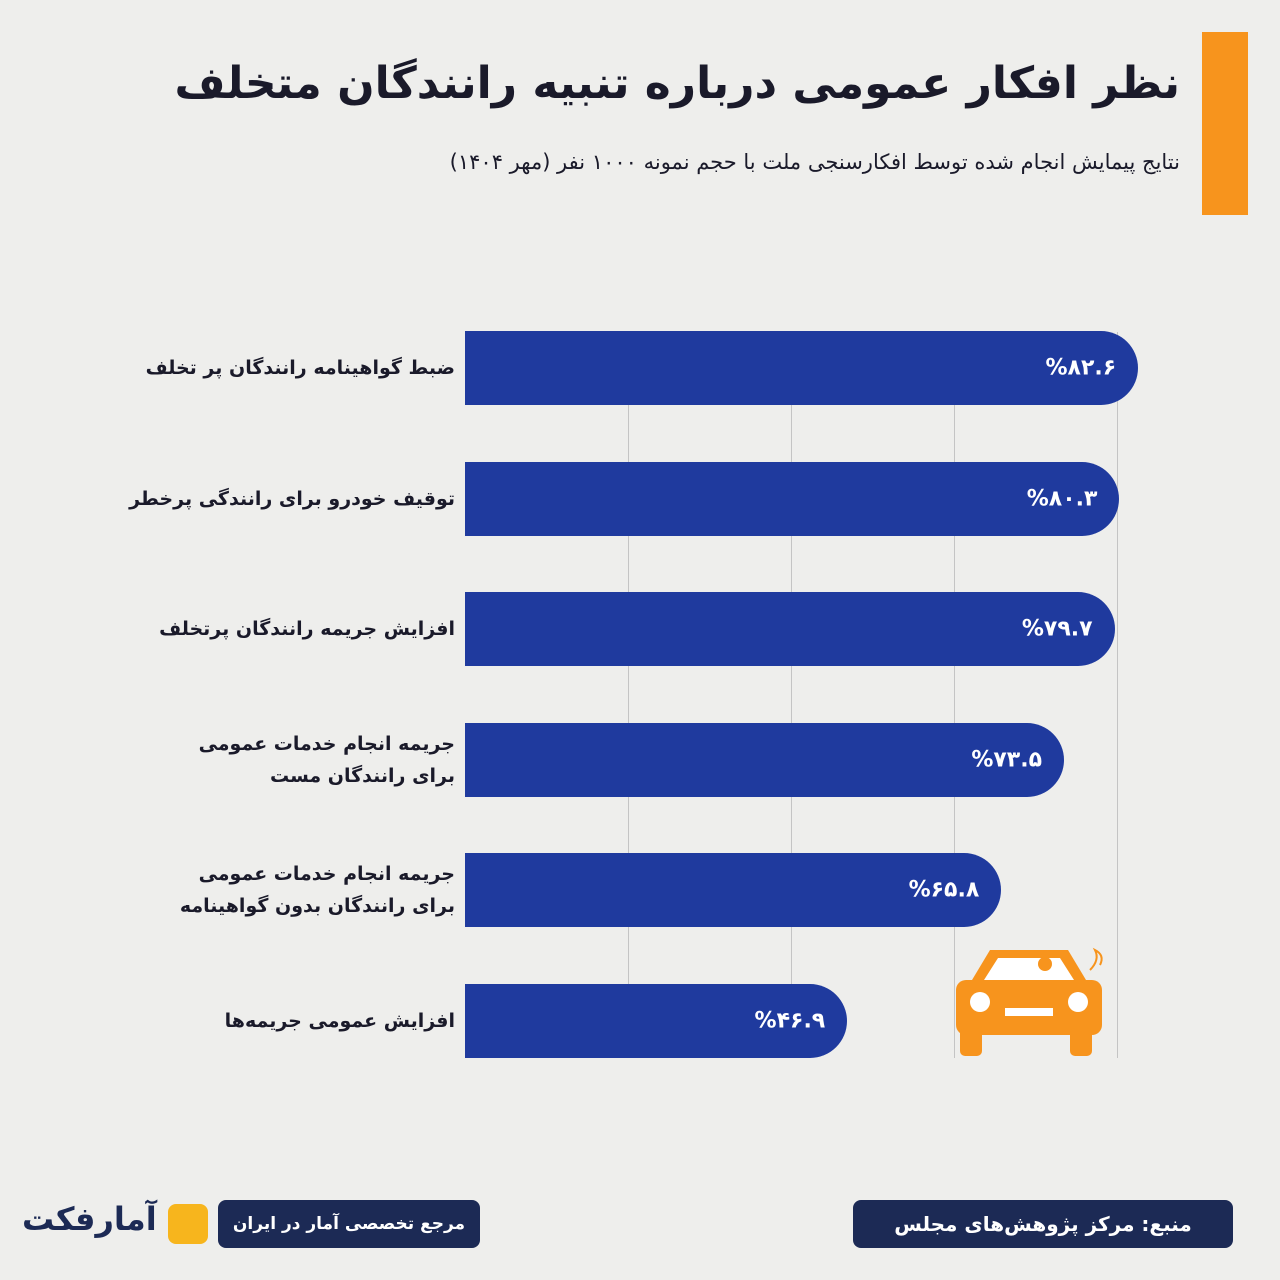 This screenshot has height=1280, width=1280. Describe the element at coordinates (349, 1224) in the screenshot. I see `tagline: مرجع تخصصی آمار در ایران` at that location.